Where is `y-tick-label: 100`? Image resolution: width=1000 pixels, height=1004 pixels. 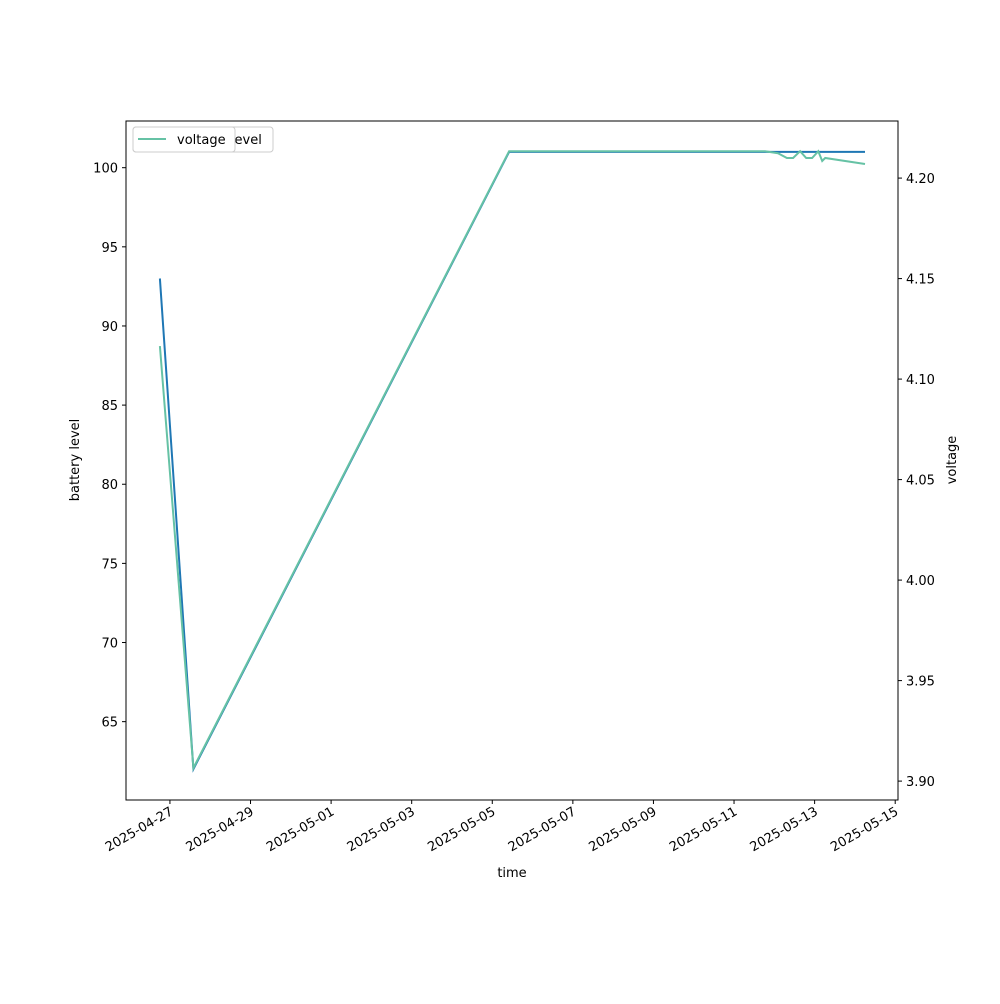
y-tick-label: 100 is located at coordinates (105, 169).